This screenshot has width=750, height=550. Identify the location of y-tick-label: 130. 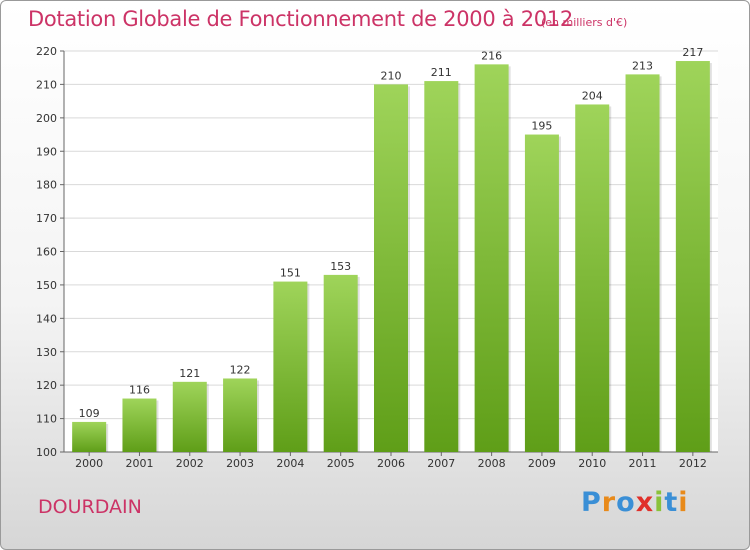
(46, 352).